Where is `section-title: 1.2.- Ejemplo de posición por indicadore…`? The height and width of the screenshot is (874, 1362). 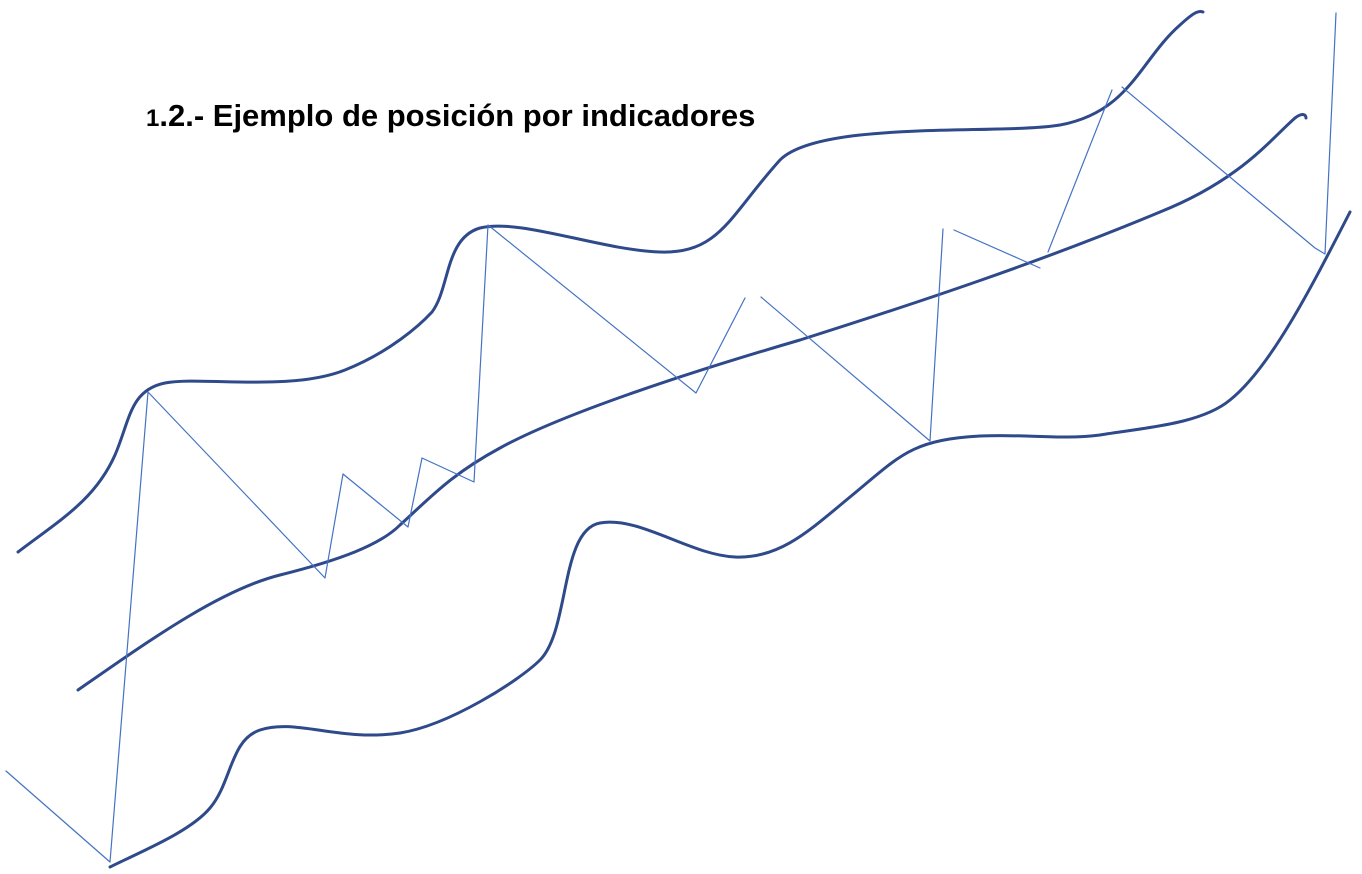 section-title: 1.2.- Ejemplo de posición por indicadore… is located at coordinates (450, 116).